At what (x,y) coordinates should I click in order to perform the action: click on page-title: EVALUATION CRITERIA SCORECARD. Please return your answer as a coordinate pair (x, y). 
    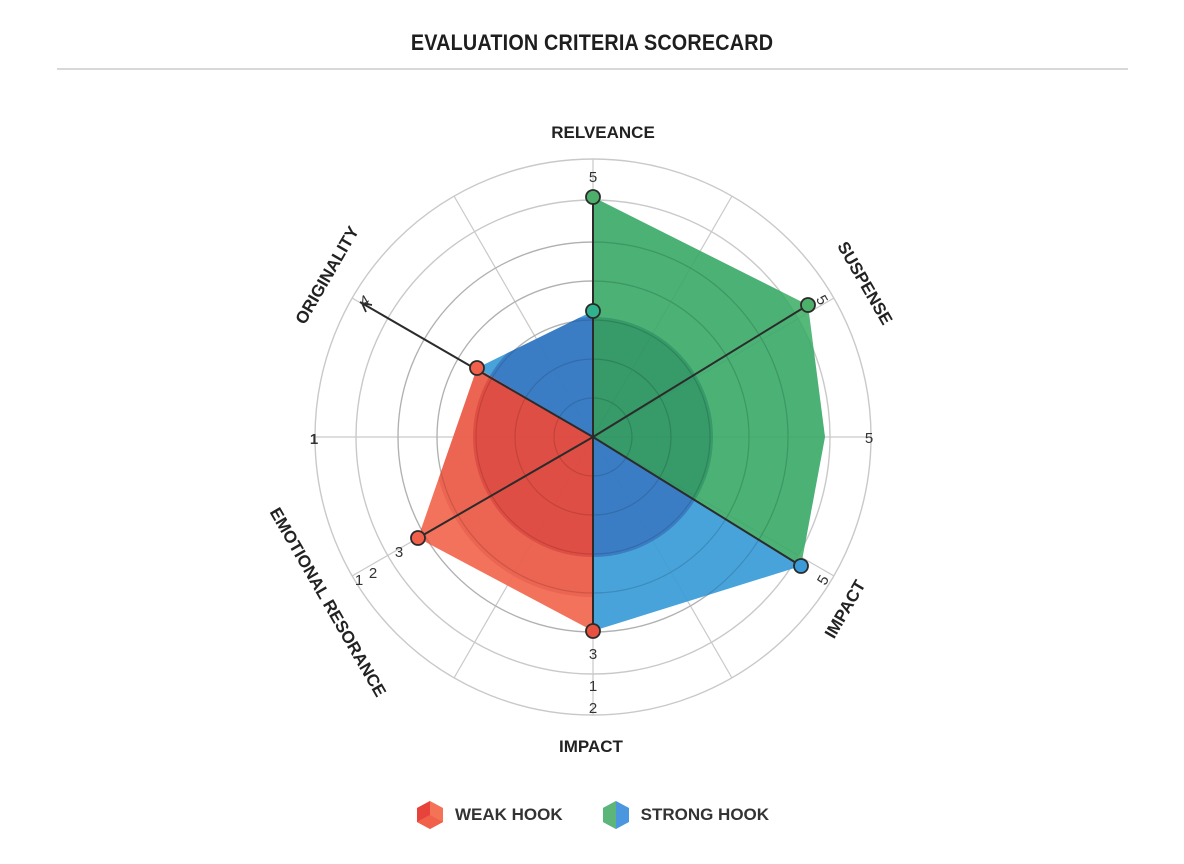
    Looking at the image, I should click on (592, 42).